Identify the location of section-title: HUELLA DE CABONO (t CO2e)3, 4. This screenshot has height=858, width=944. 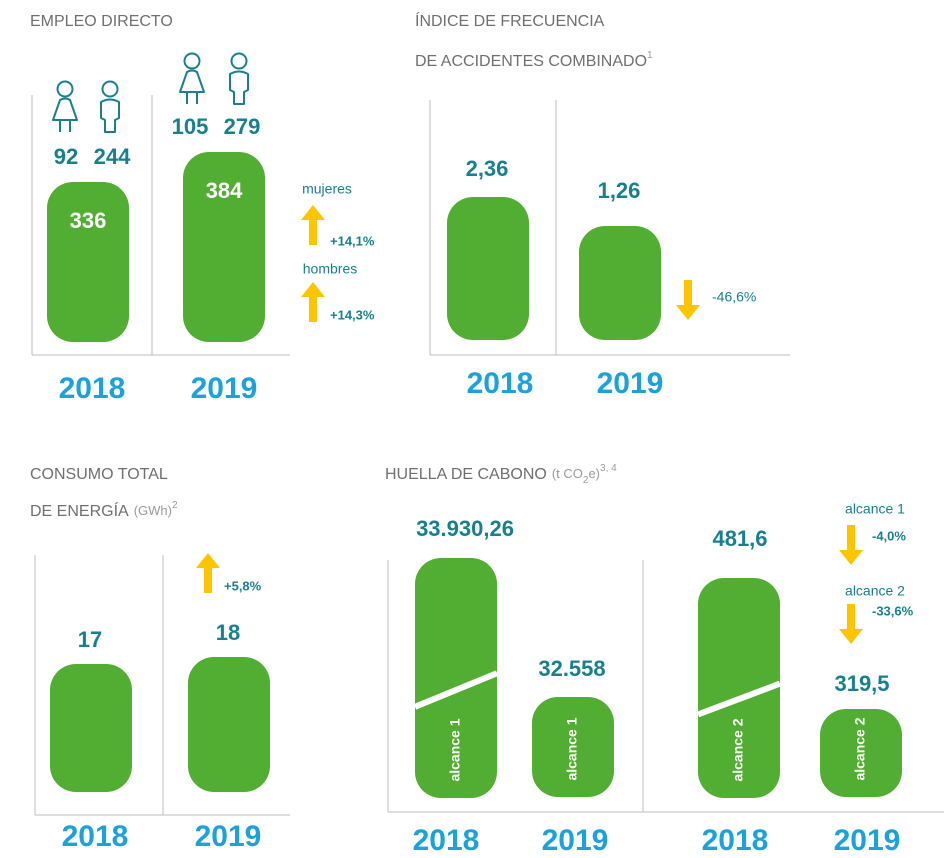
(501, 474).